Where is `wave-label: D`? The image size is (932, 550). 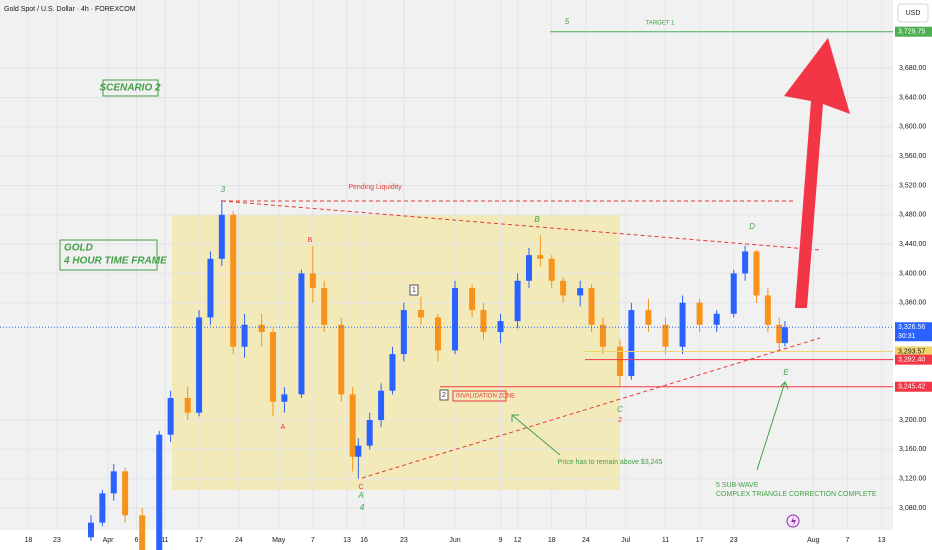
wave-label: D is located at coordinates (752, 226).